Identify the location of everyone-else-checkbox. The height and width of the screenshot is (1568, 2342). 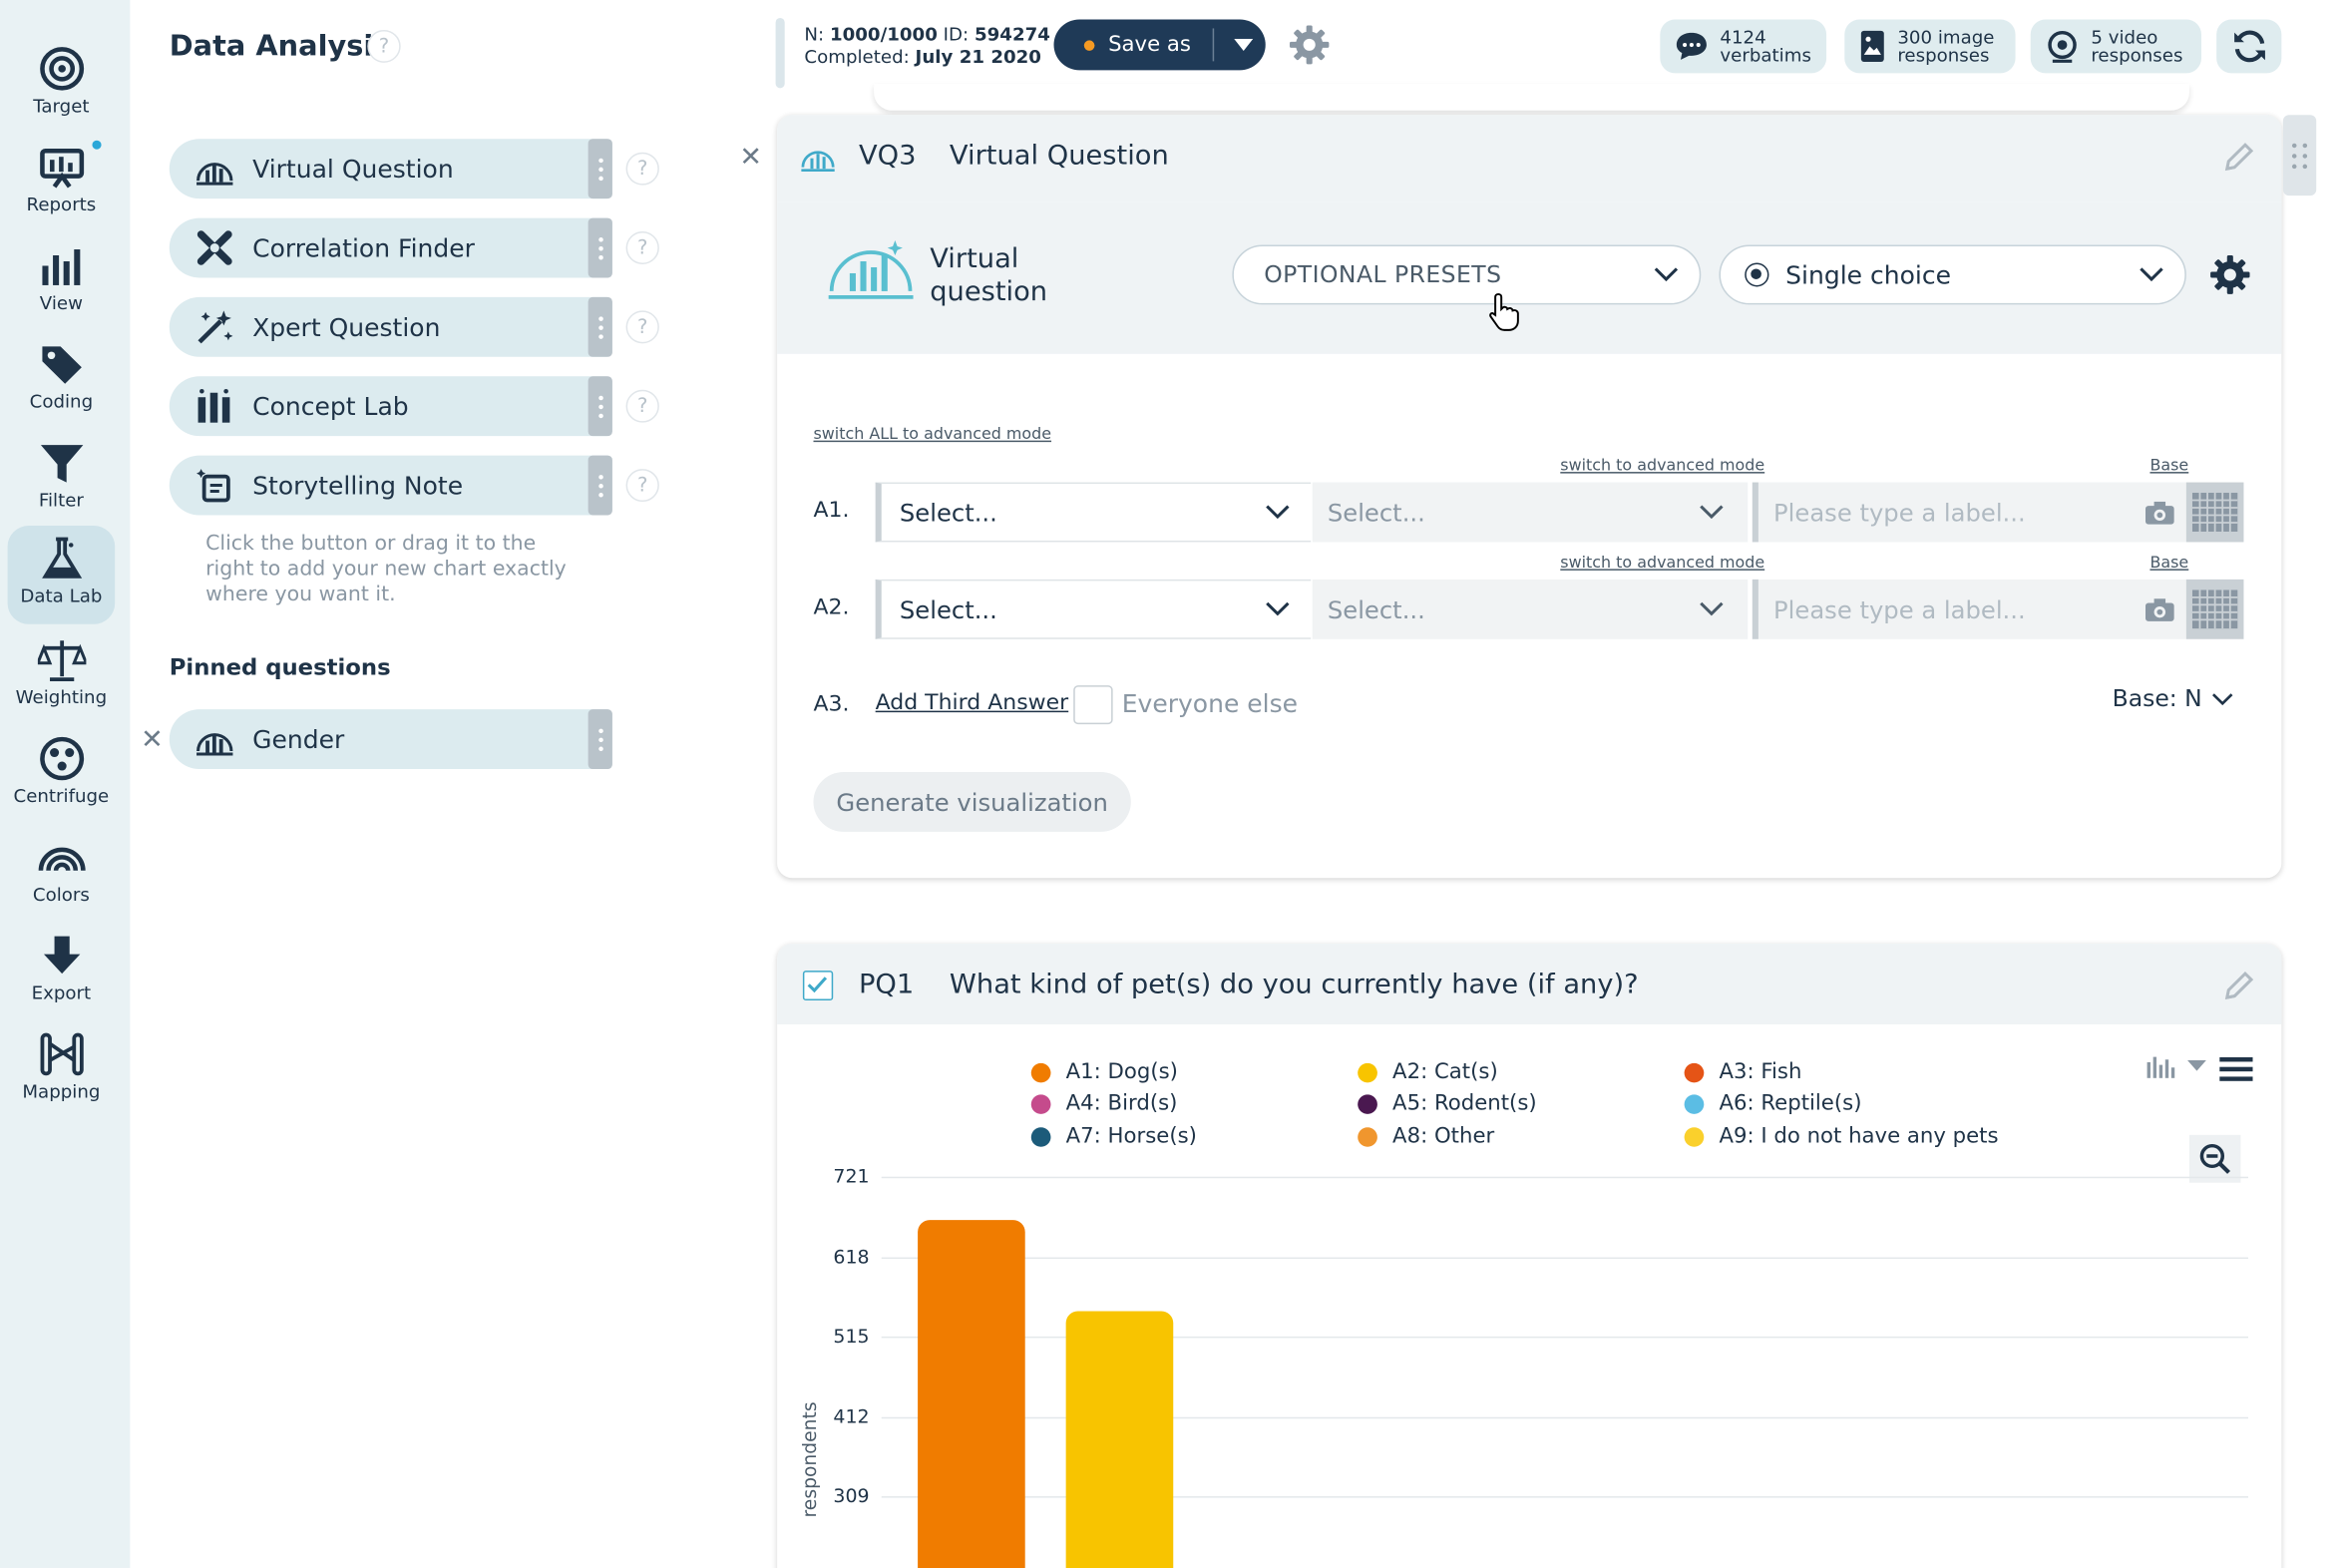
(1093, 705).